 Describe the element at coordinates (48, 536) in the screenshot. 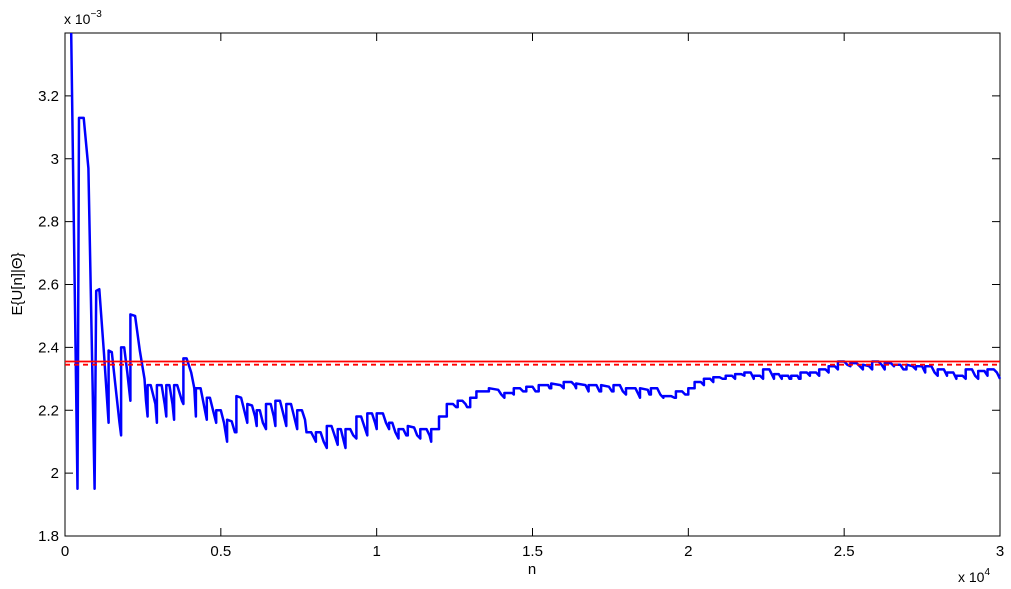

I see `y-tick-label: 1.8` at that location.